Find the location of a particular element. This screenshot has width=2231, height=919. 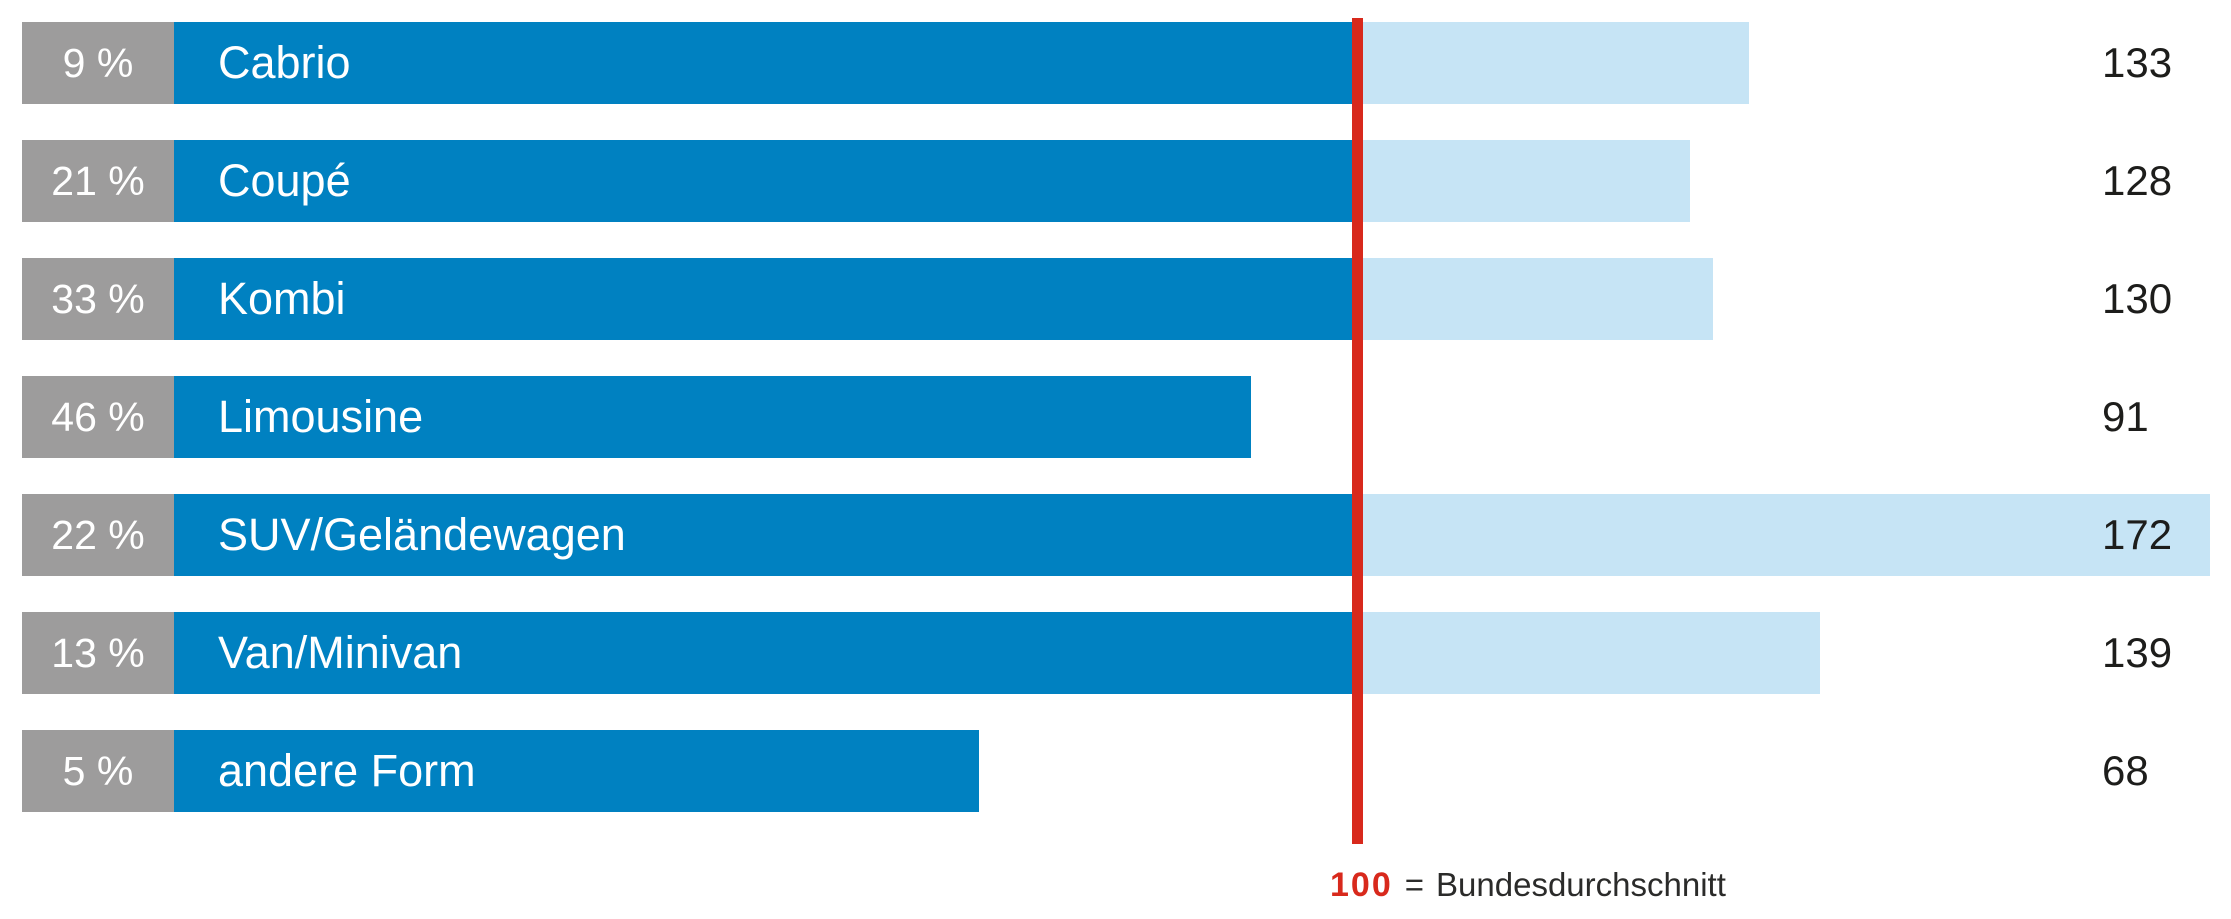

reference-caption: 100 = Bundesdurchschnitt is located at coordinates (1528, 885).